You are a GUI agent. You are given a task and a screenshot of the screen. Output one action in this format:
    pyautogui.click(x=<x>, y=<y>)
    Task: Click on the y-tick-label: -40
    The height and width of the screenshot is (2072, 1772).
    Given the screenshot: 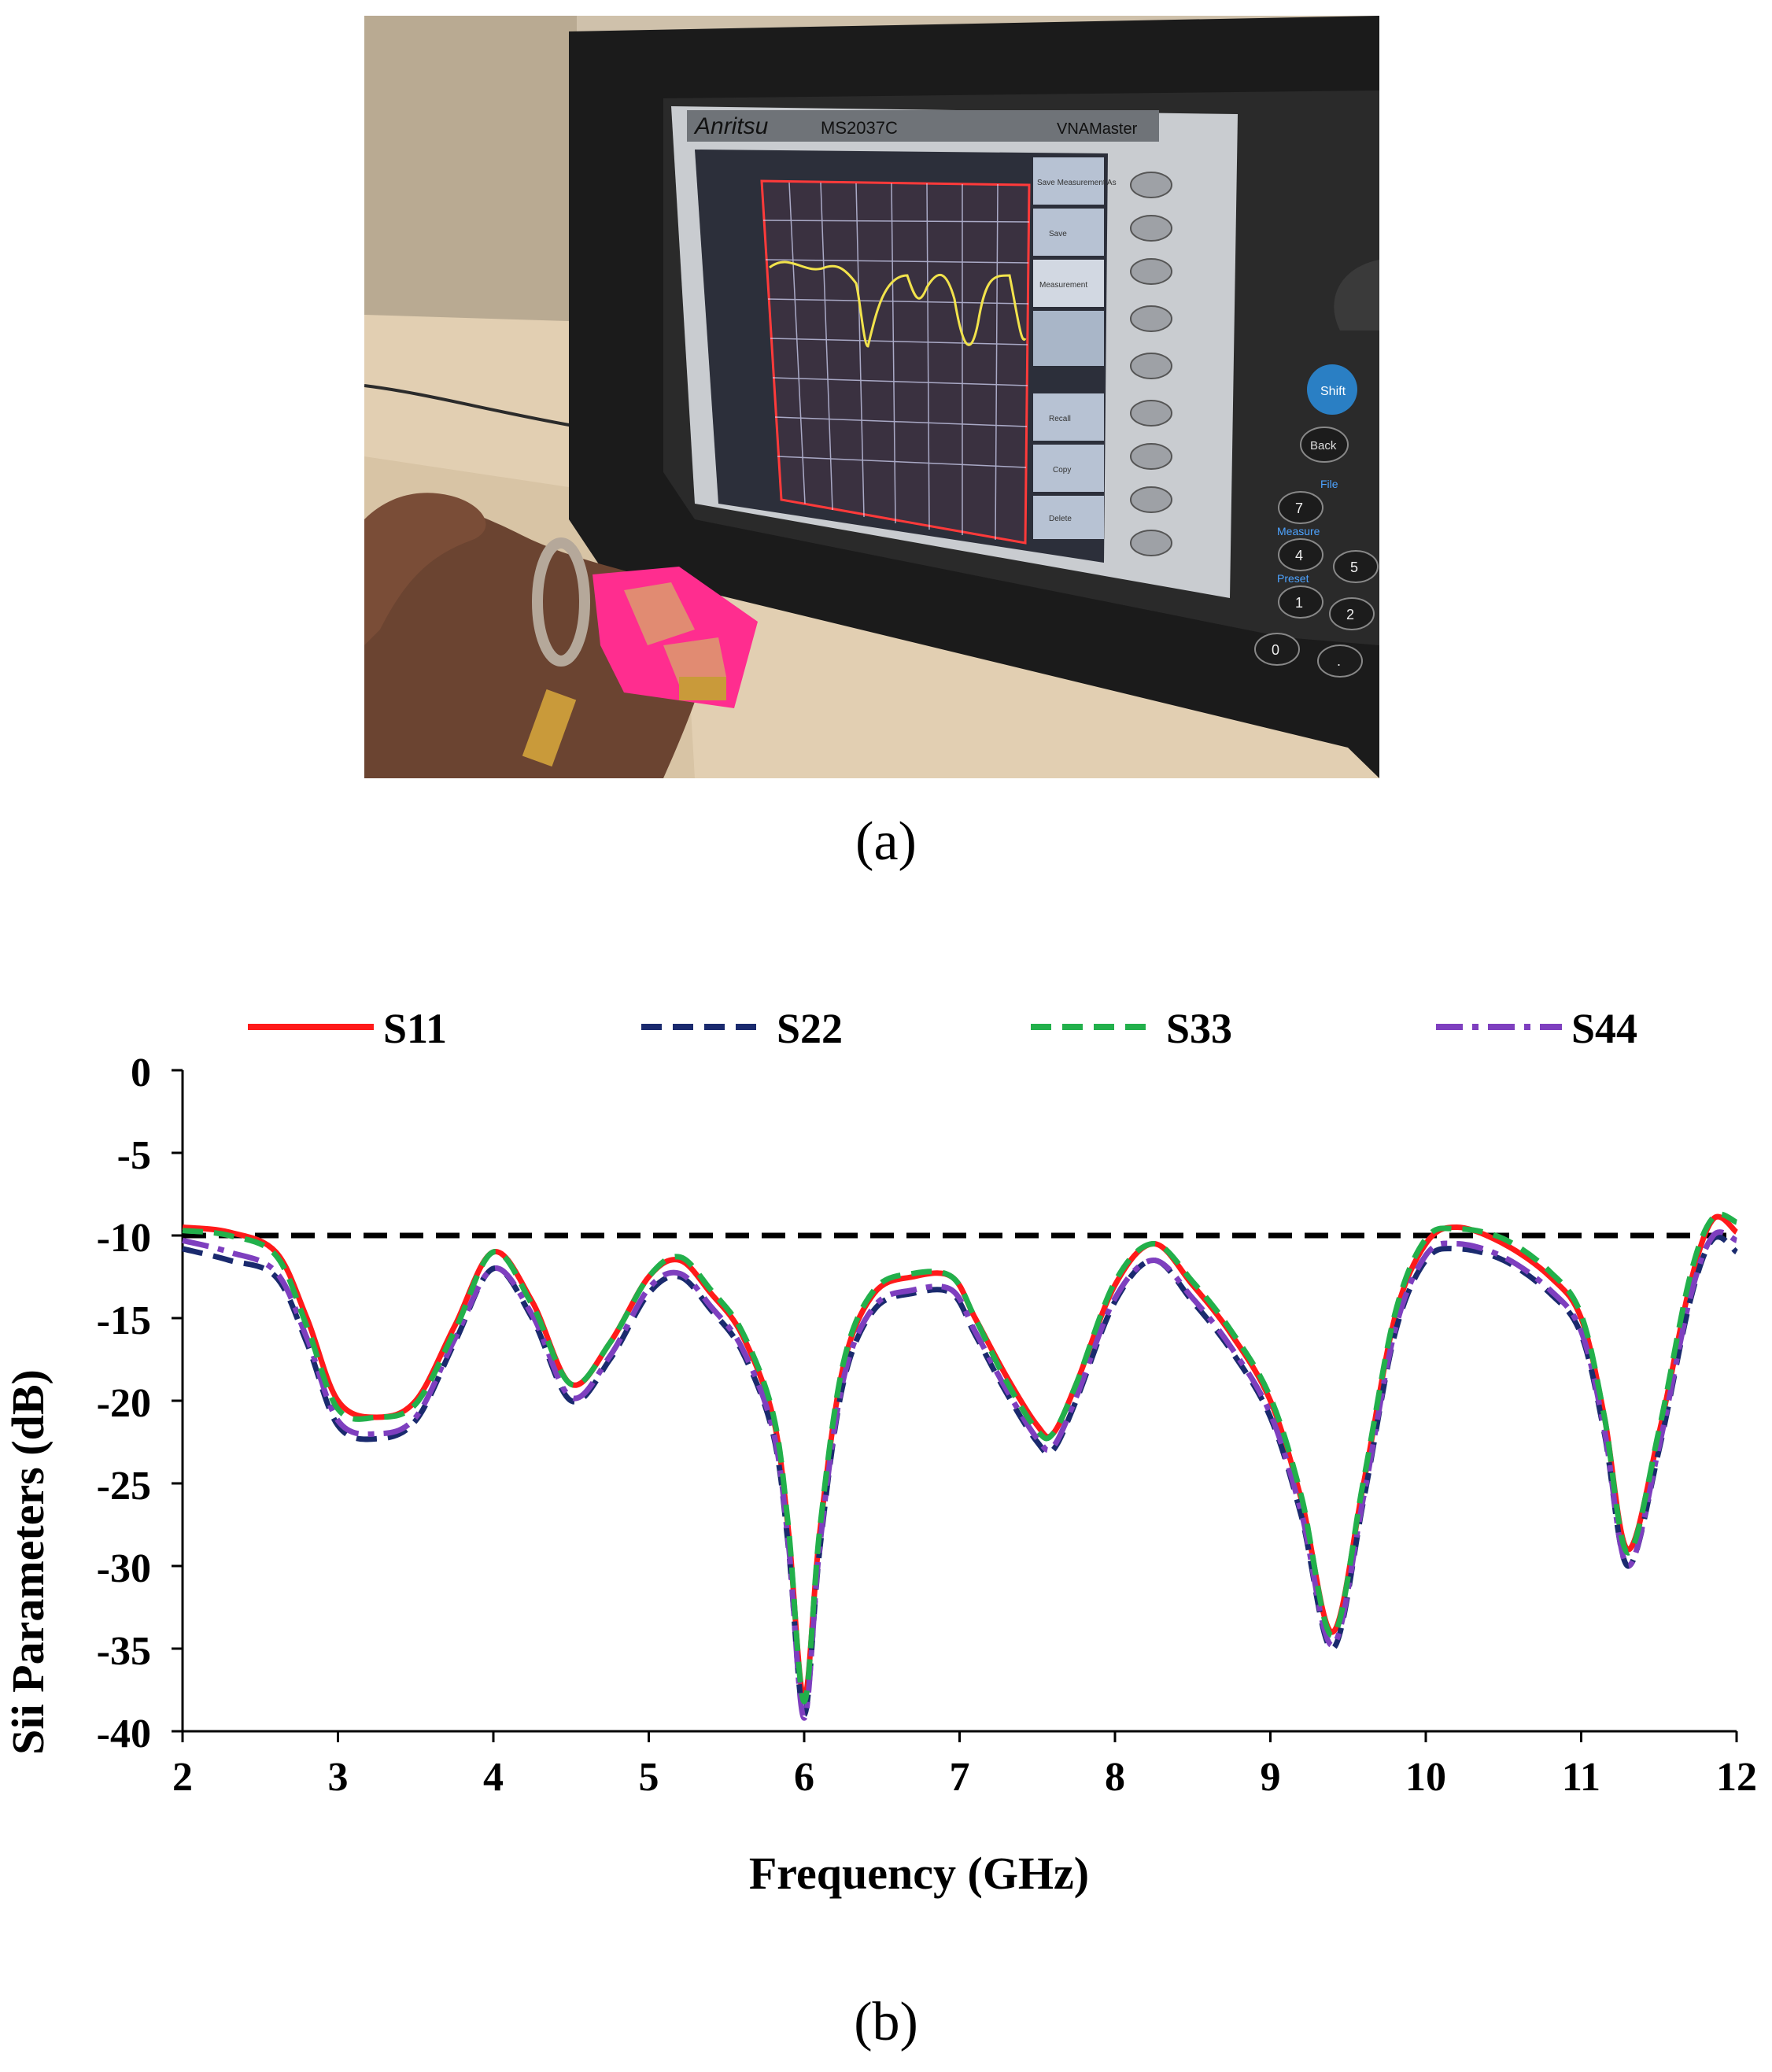 What is the action you would take?
    pyautogui.click(x=124, y=1734)
    